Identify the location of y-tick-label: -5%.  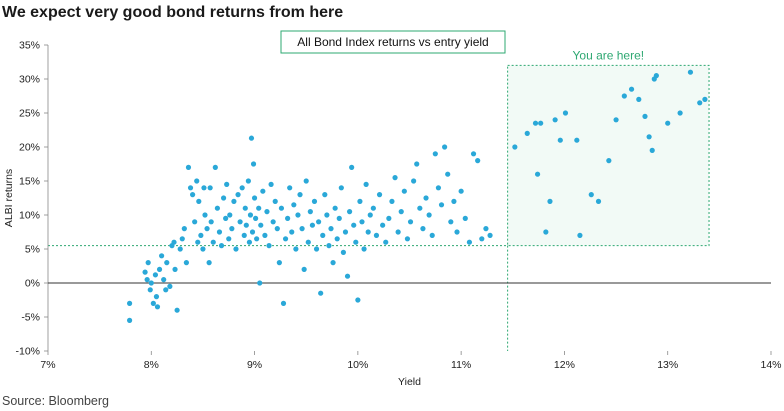
(30, 318).